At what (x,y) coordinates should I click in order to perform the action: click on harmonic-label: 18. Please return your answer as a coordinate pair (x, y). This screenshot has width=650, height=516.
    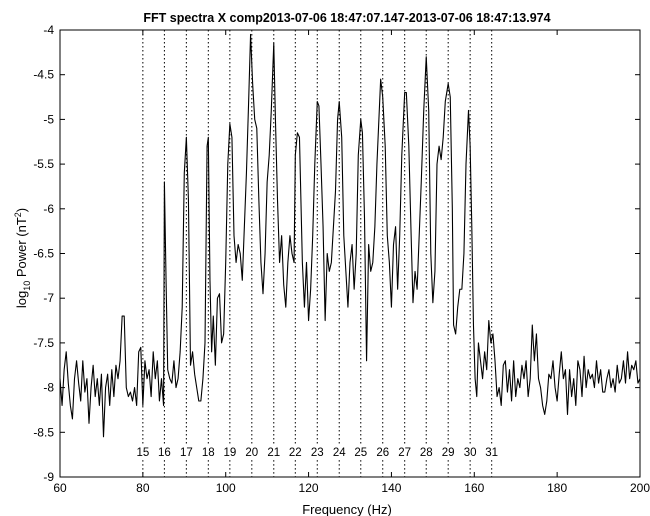
    Looking at the image, I should click on (208, 453).